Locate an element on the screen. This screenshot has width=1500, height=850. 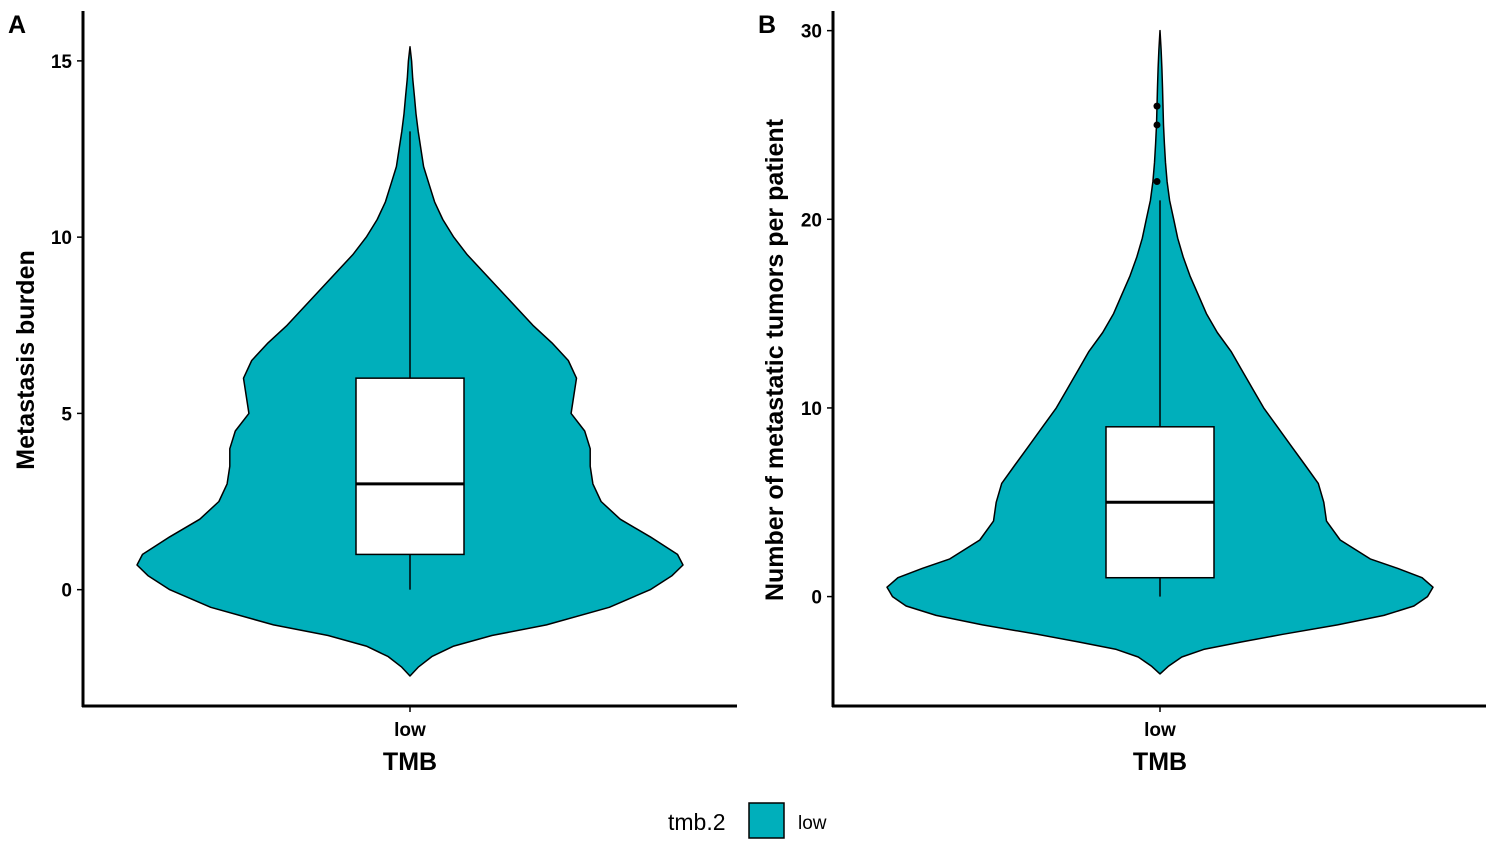
panel-b-y-tick-label: 20 is located at coordinates (811, 220).